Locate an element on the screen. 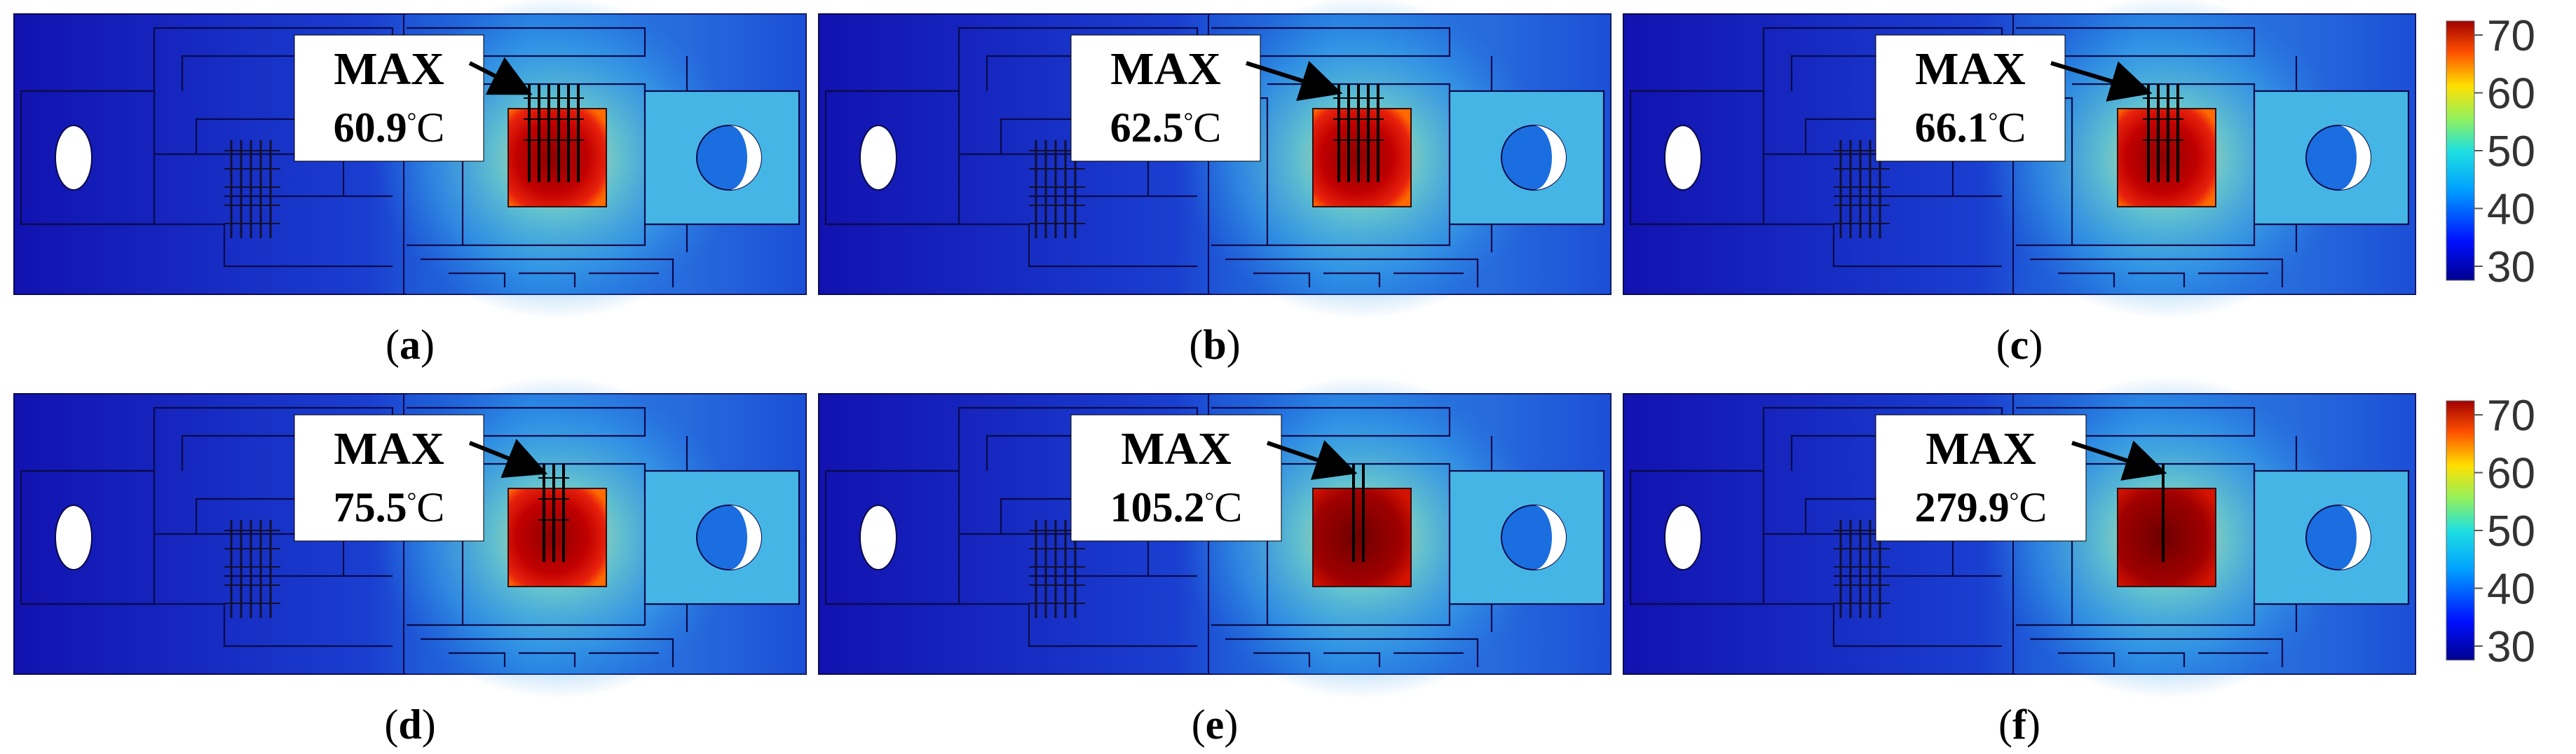  max-callout: MAX 62.5°C is located at coordinates (1165, 98).